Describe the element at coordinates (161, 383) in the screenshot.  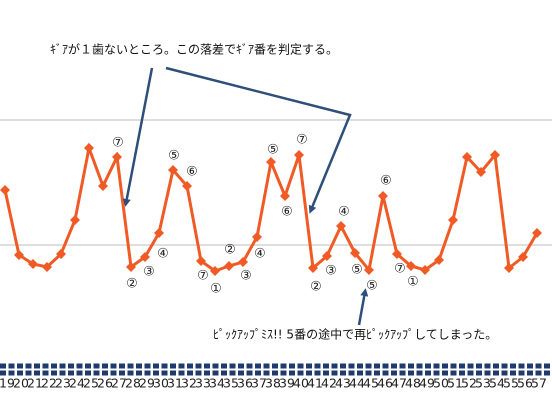
I see `x-tick-label: 30` at that location.